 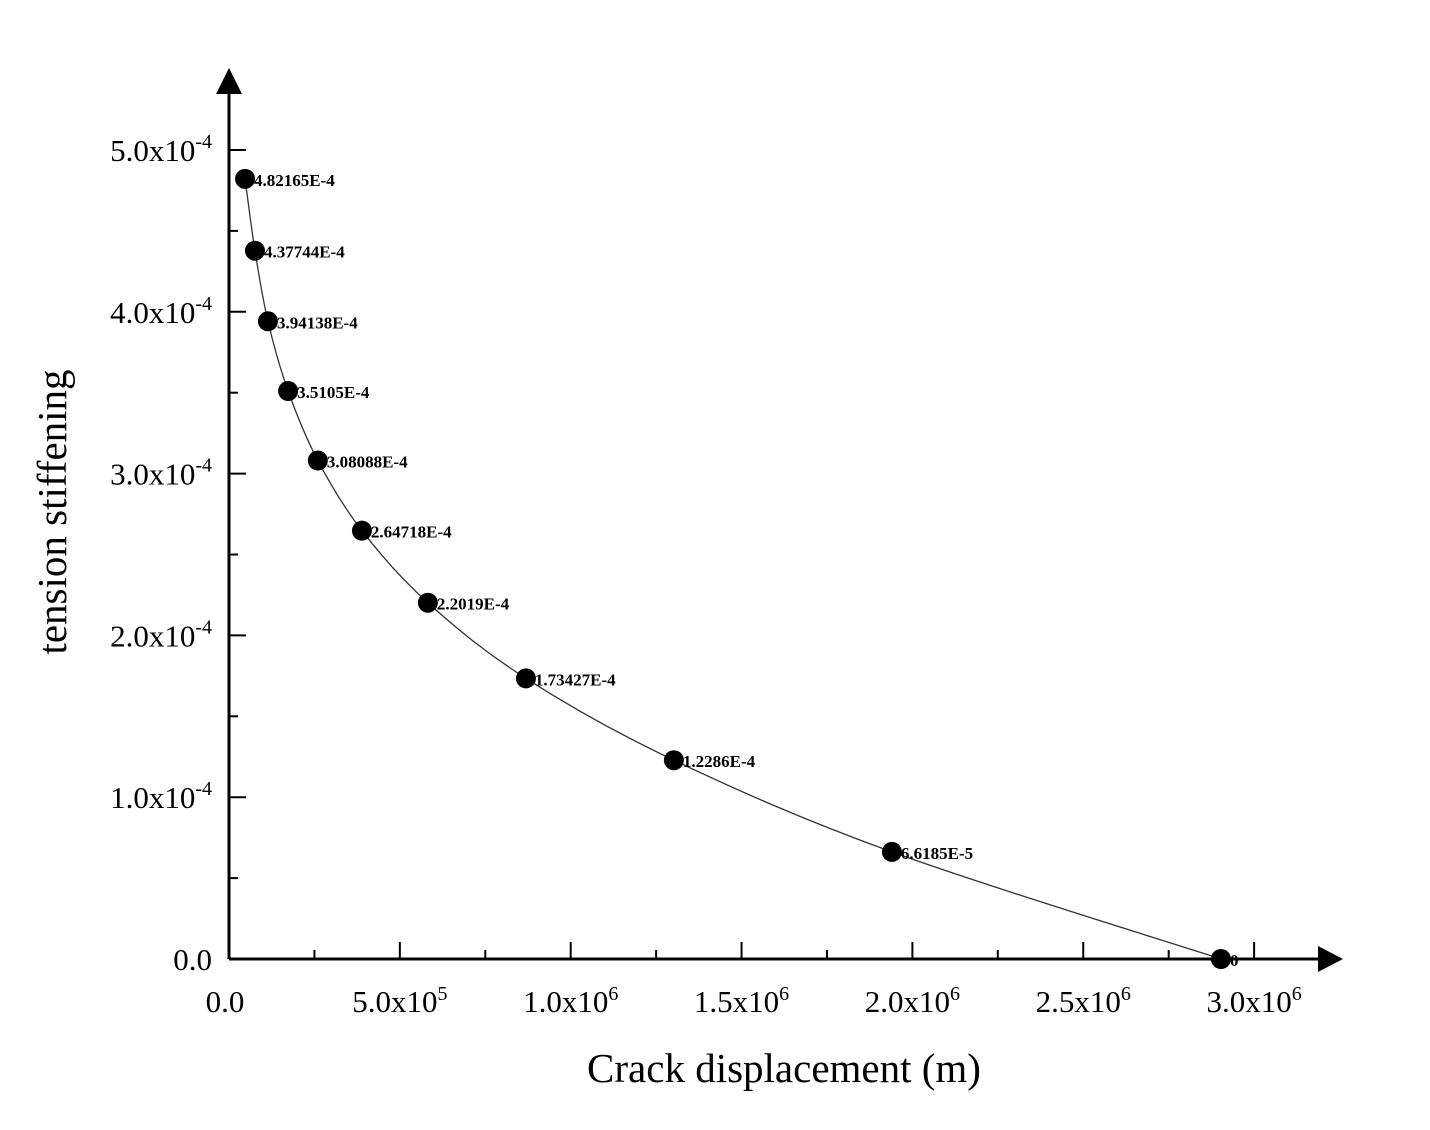 What do you see at coordinates (367, 462) in the screenshot?
I see `data-label: 3.08088E-4` at bounding box center [367, 462].